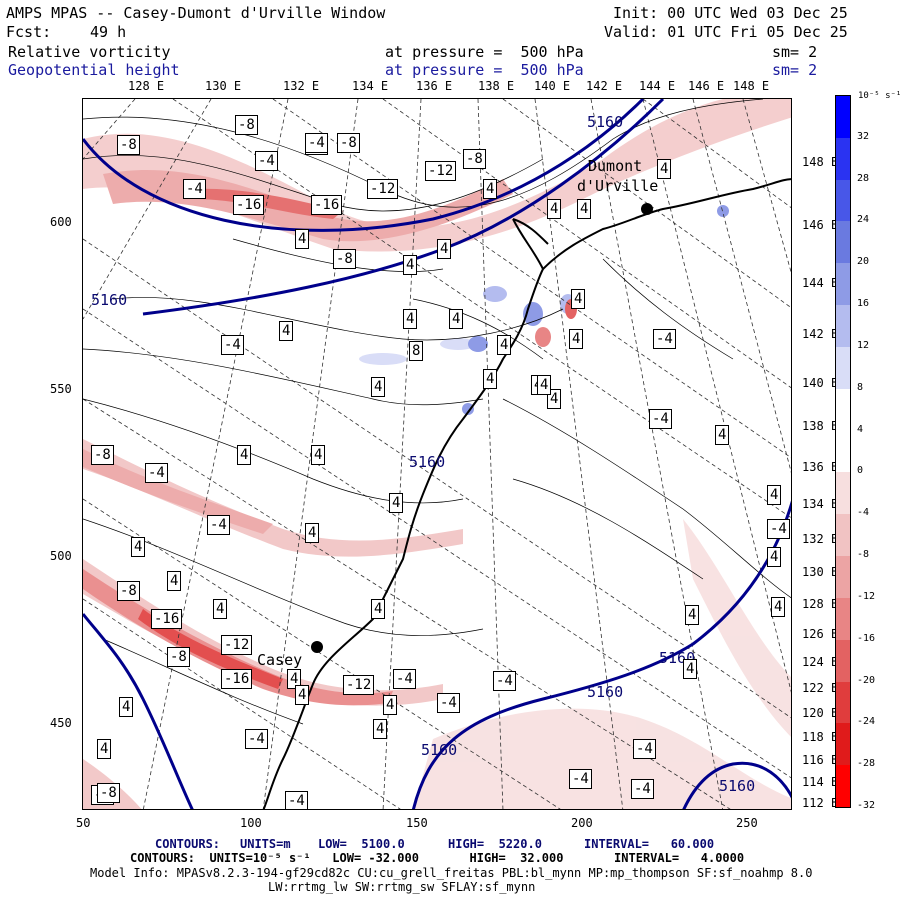 The height and width of the screenshot is (900, 900). What do you see at coordinates (866, 680) in the screenshot?
I see `colorbar-tick-label: -20` at bounding box center [866, 680].